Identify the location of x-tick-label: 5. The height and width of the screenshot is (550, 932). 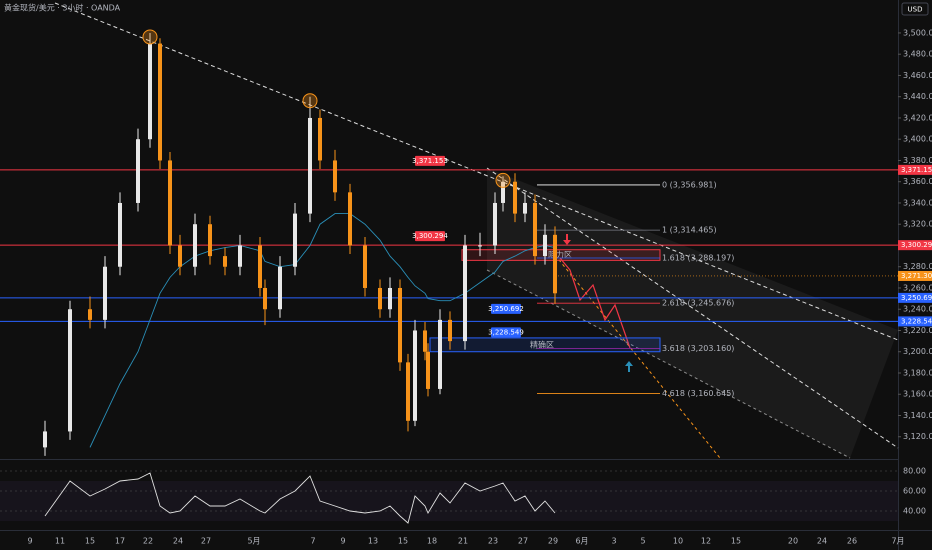
(642, 541).